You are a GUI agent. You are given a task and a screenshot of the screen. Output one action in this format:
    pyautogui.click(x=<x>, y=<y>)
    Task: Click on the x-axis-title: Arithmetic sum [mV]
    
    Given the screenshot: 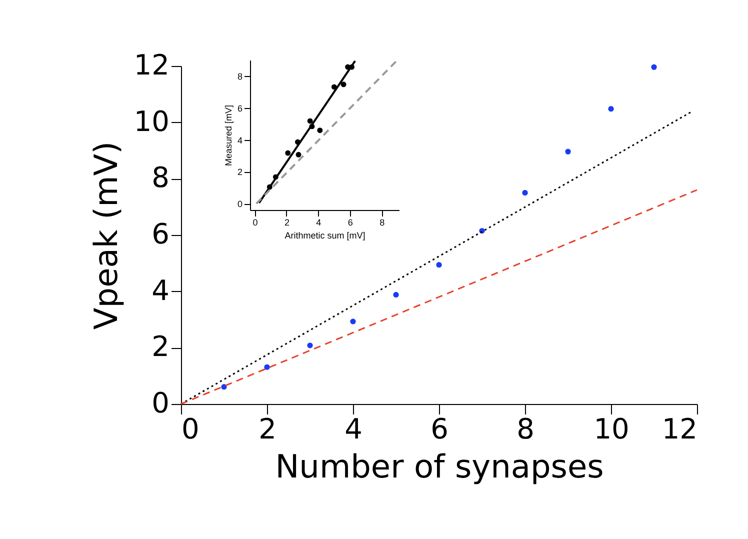 What is the action you would take?
    pyautogui.click(x=325, y=235)
    